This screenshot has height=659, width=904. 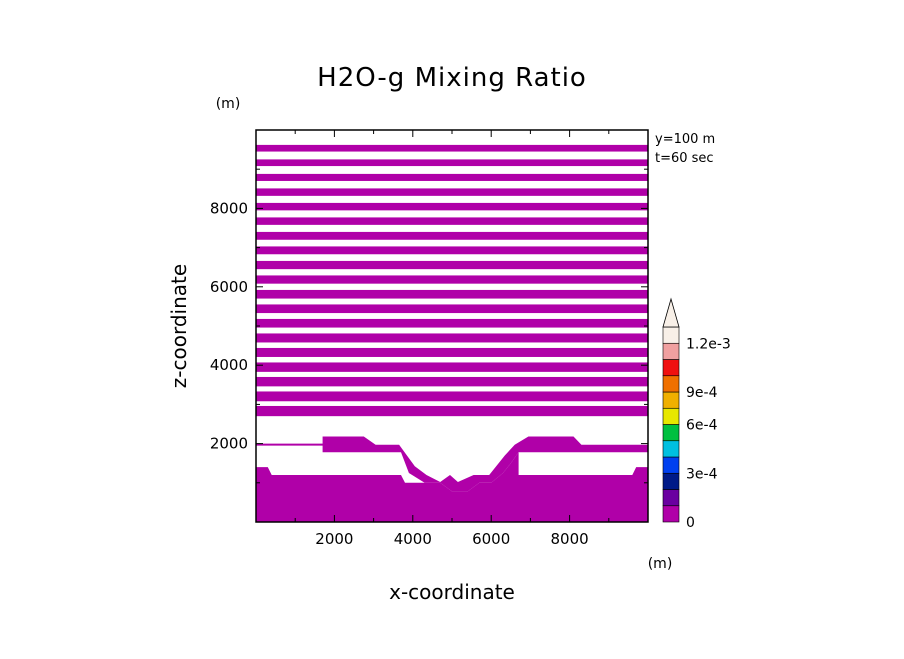 I want to click on chart-title: H2O-g Mixing Ratio, so click(x=452, y=78).